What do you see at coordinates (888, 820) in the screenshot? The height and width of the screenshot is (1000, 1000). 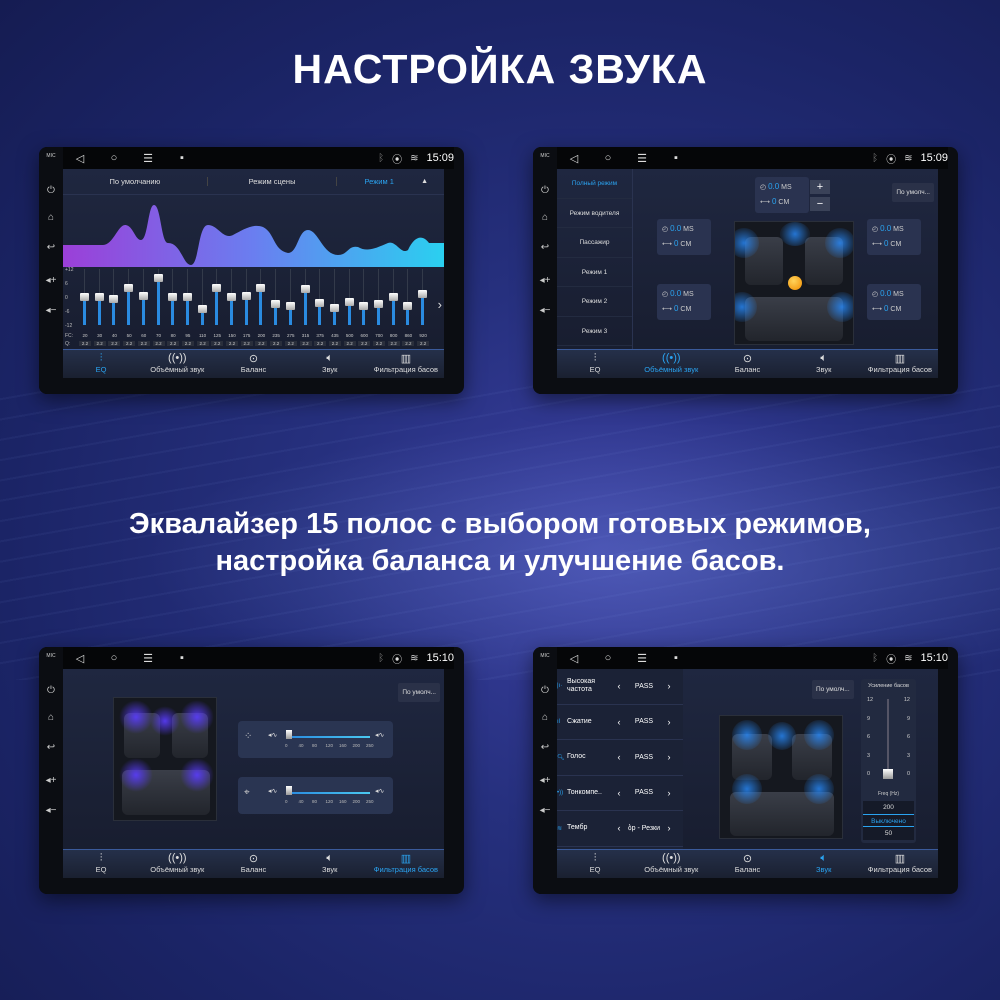 I see `freq-option: Выключено` at bounding box center [888, 820].